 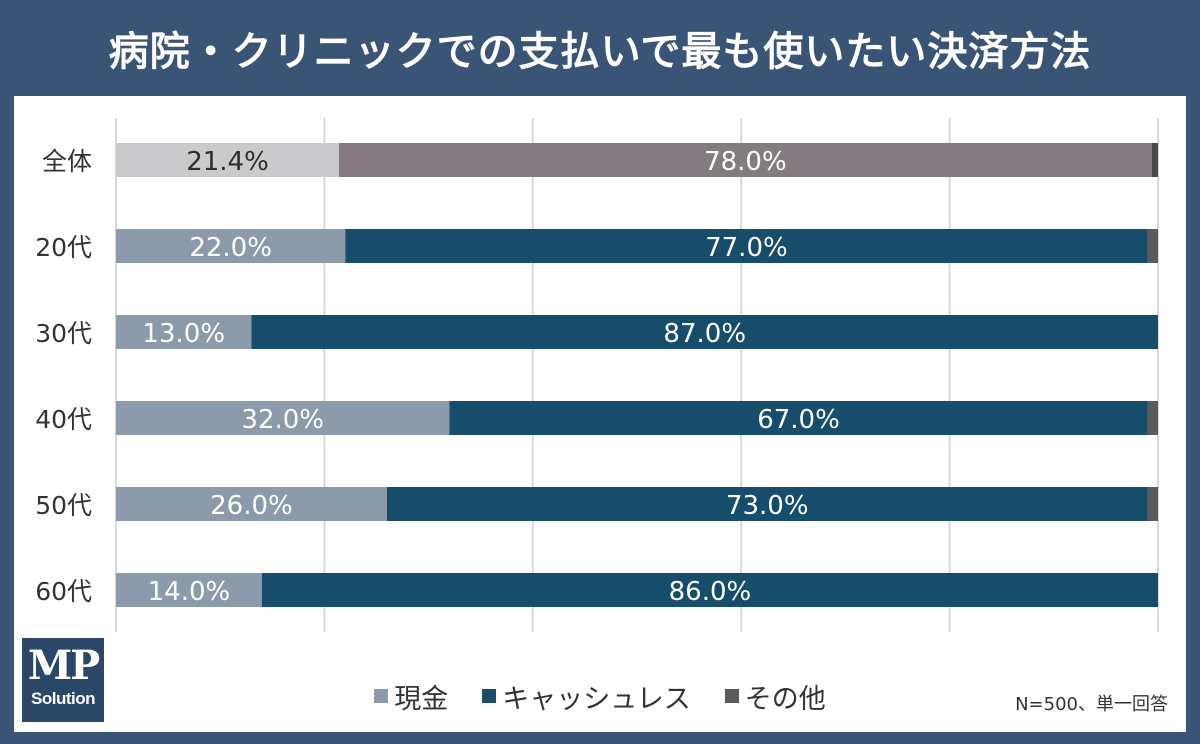 What do you see at coordinates (63, 591) in the screenshot?
I see `category-label: 60代` at bounding box center [63, 591].